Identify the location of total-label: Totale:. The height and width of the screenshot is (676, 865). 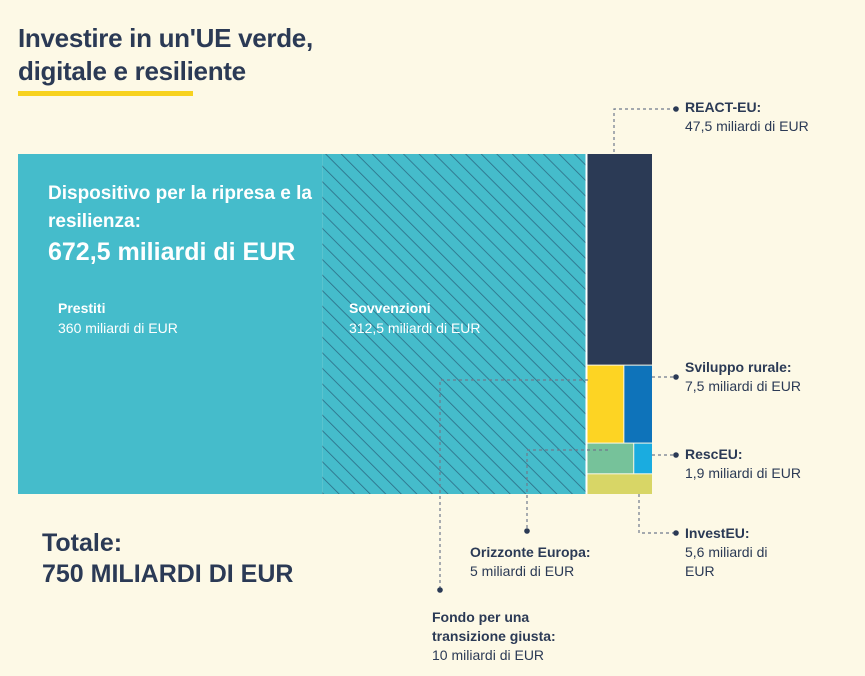
(82, 543).